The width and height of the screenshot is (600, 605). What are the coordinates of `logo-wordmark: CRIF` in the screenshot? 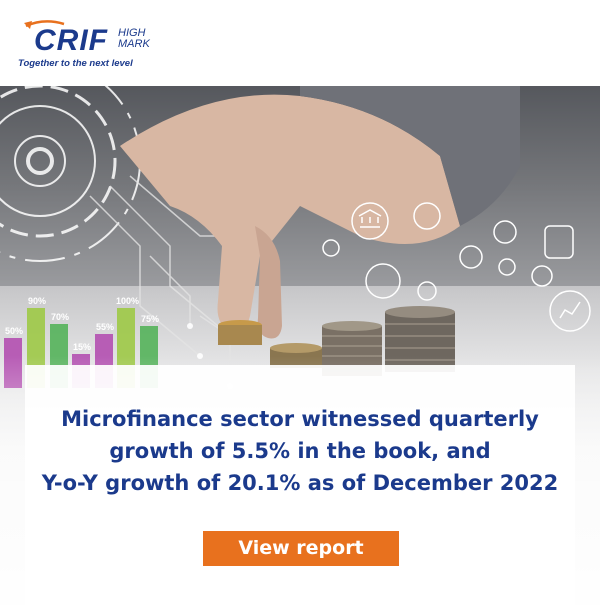 It's located at (71, 40).